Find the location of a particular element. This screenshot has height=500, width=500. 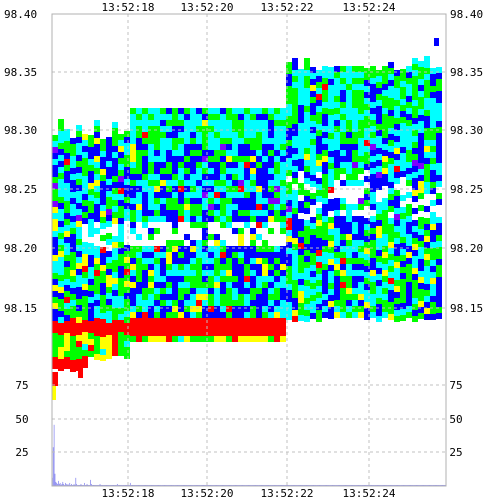

heatmap-cell-1935 is located at coordinates (343, 267).